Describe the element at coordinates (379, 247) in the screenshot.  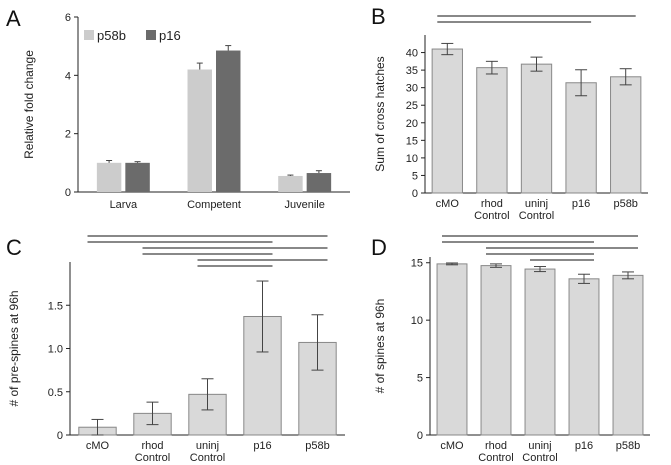
I see `panel-letter: D` at that location.